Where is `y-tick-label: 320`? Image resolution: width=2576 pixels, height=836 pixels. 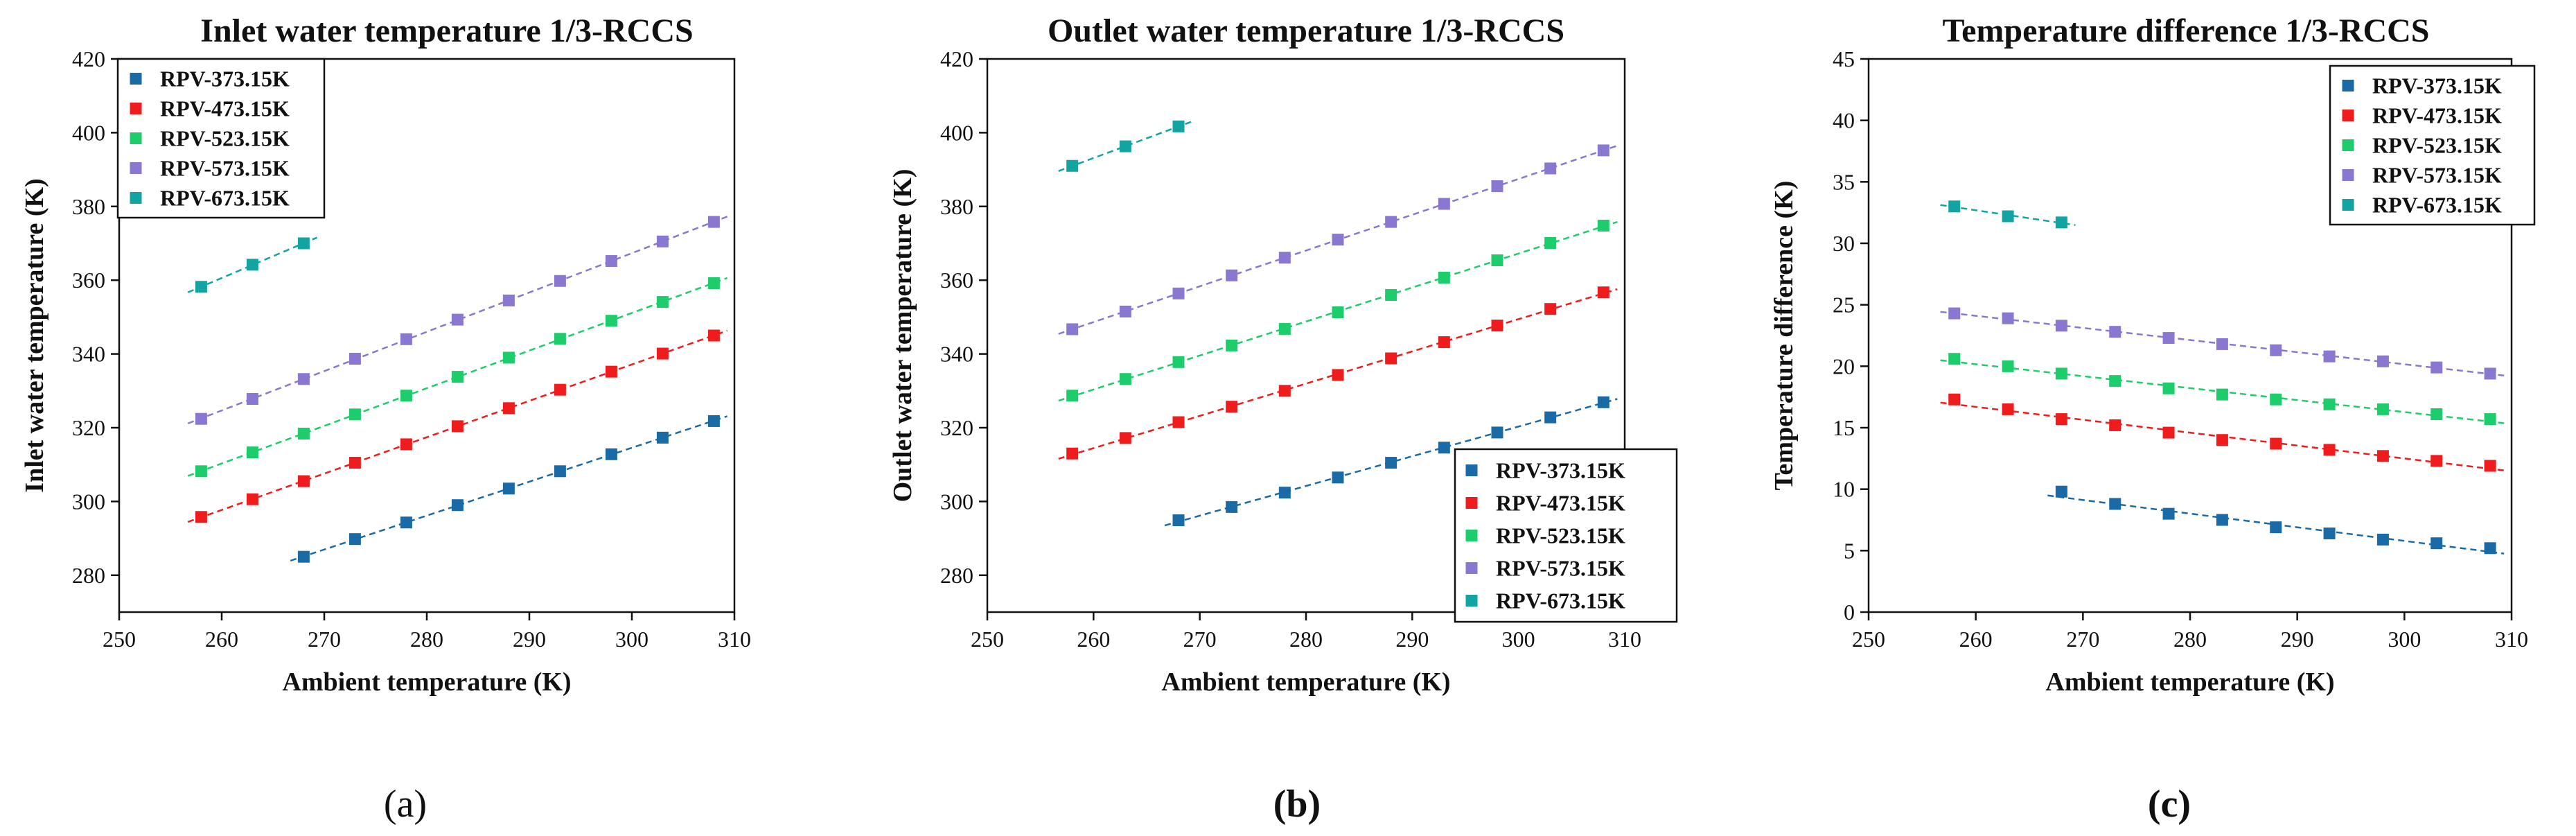
y-tick-label: 320 is located at coordinates (88, 427).